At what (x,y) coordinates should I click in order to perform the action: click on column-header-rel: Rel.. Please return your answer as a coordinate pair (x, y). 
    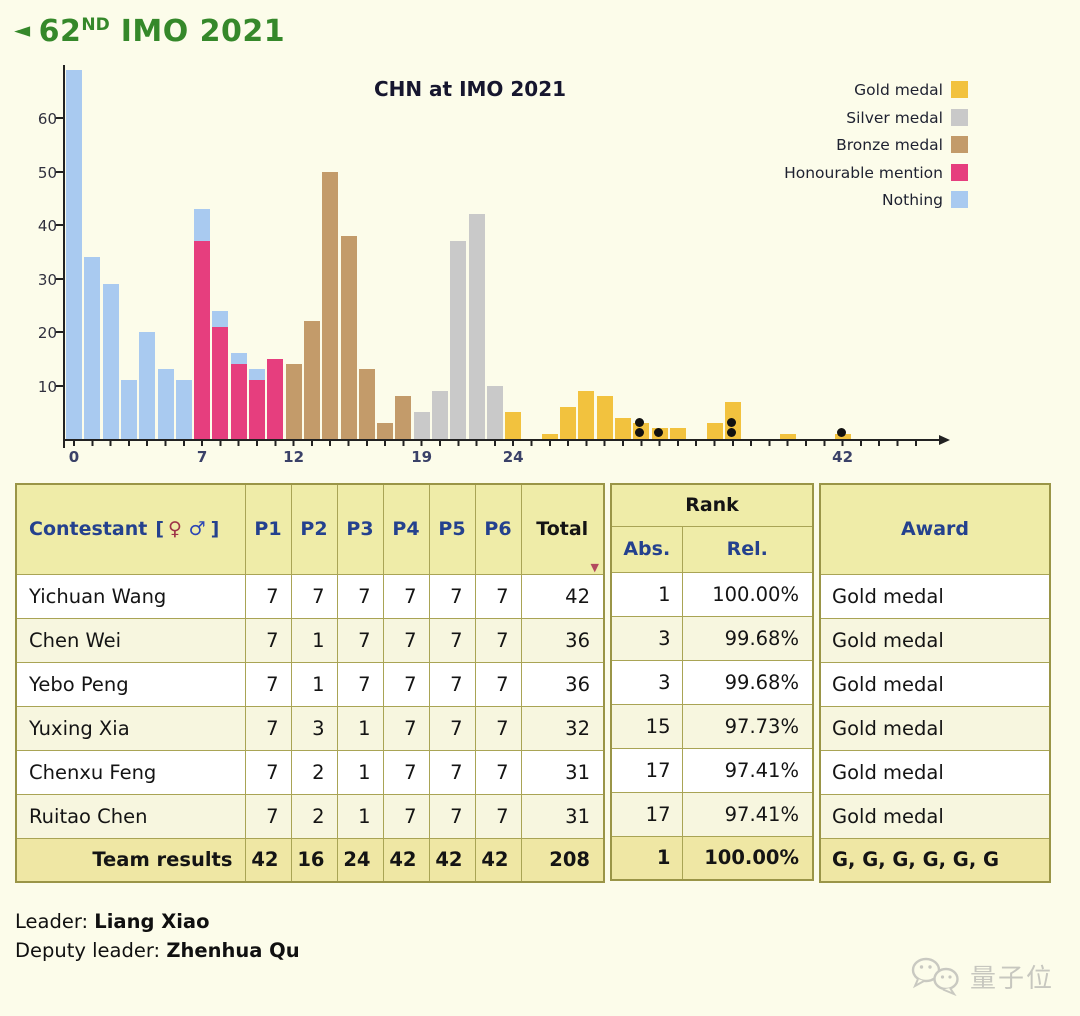
    Looking at the image, I should click on (747, 549).